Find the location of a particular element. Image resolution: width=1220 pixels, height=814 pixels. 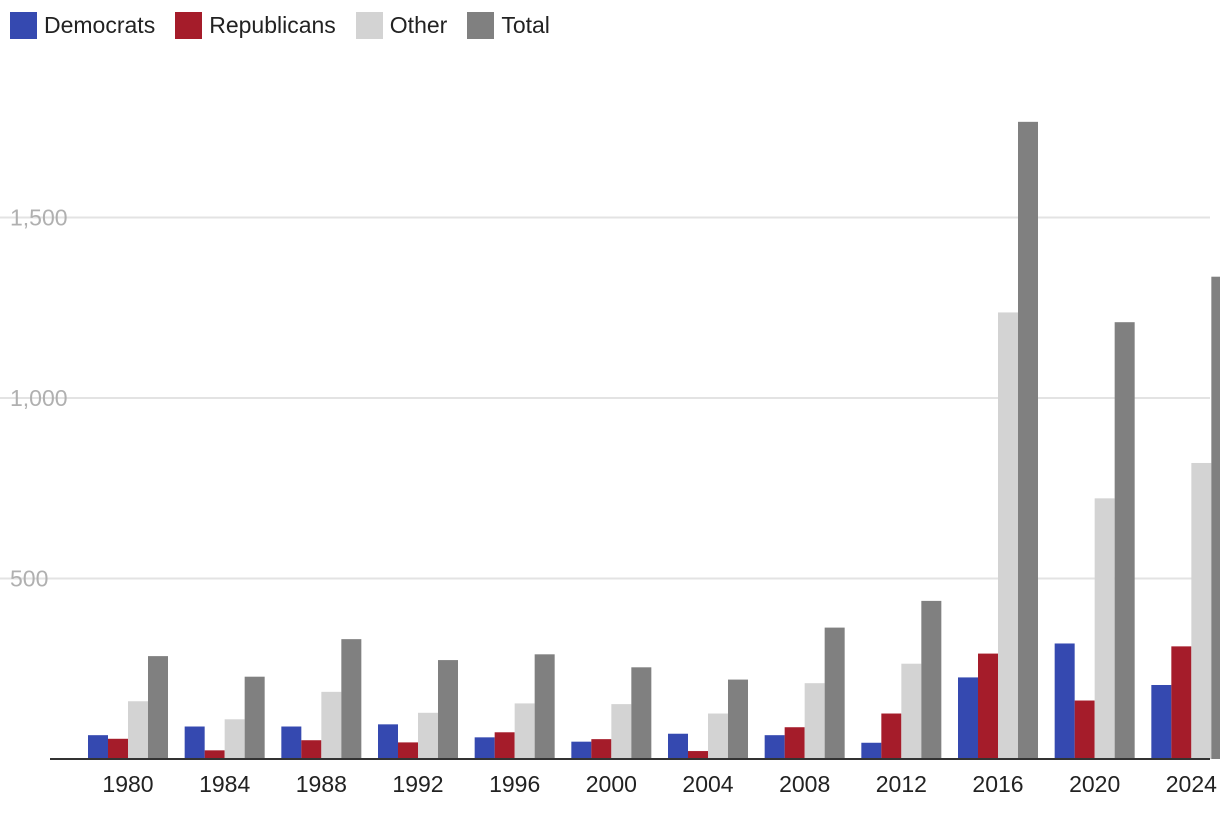

bar-other-1980 is located at coordinates (138, 730).